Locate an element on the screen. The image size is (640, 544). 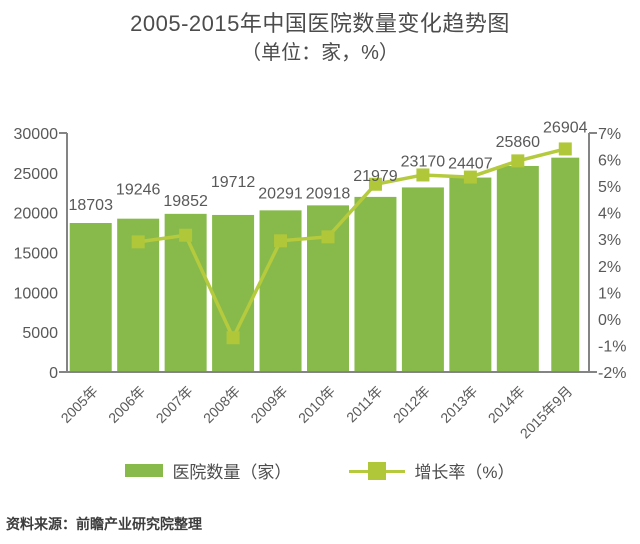
y-right-tick-label: -2% is located at coordinates (612, 373).